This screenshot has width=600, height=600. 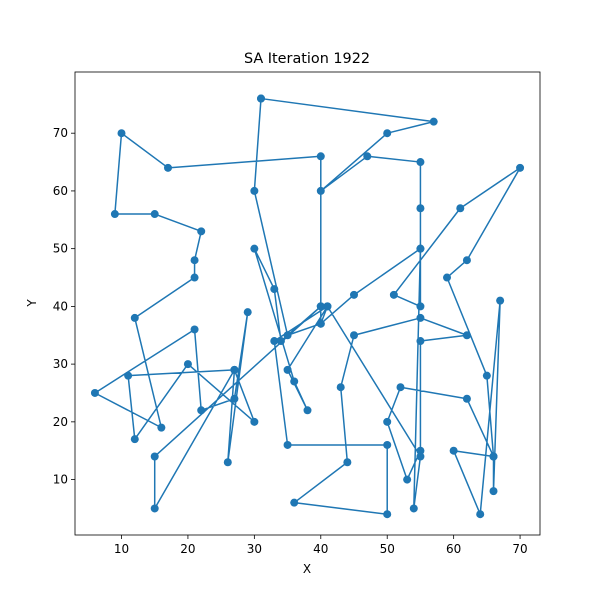 I want to click on chart-title: SA Iteration 1922, so click(x=307, y=59).